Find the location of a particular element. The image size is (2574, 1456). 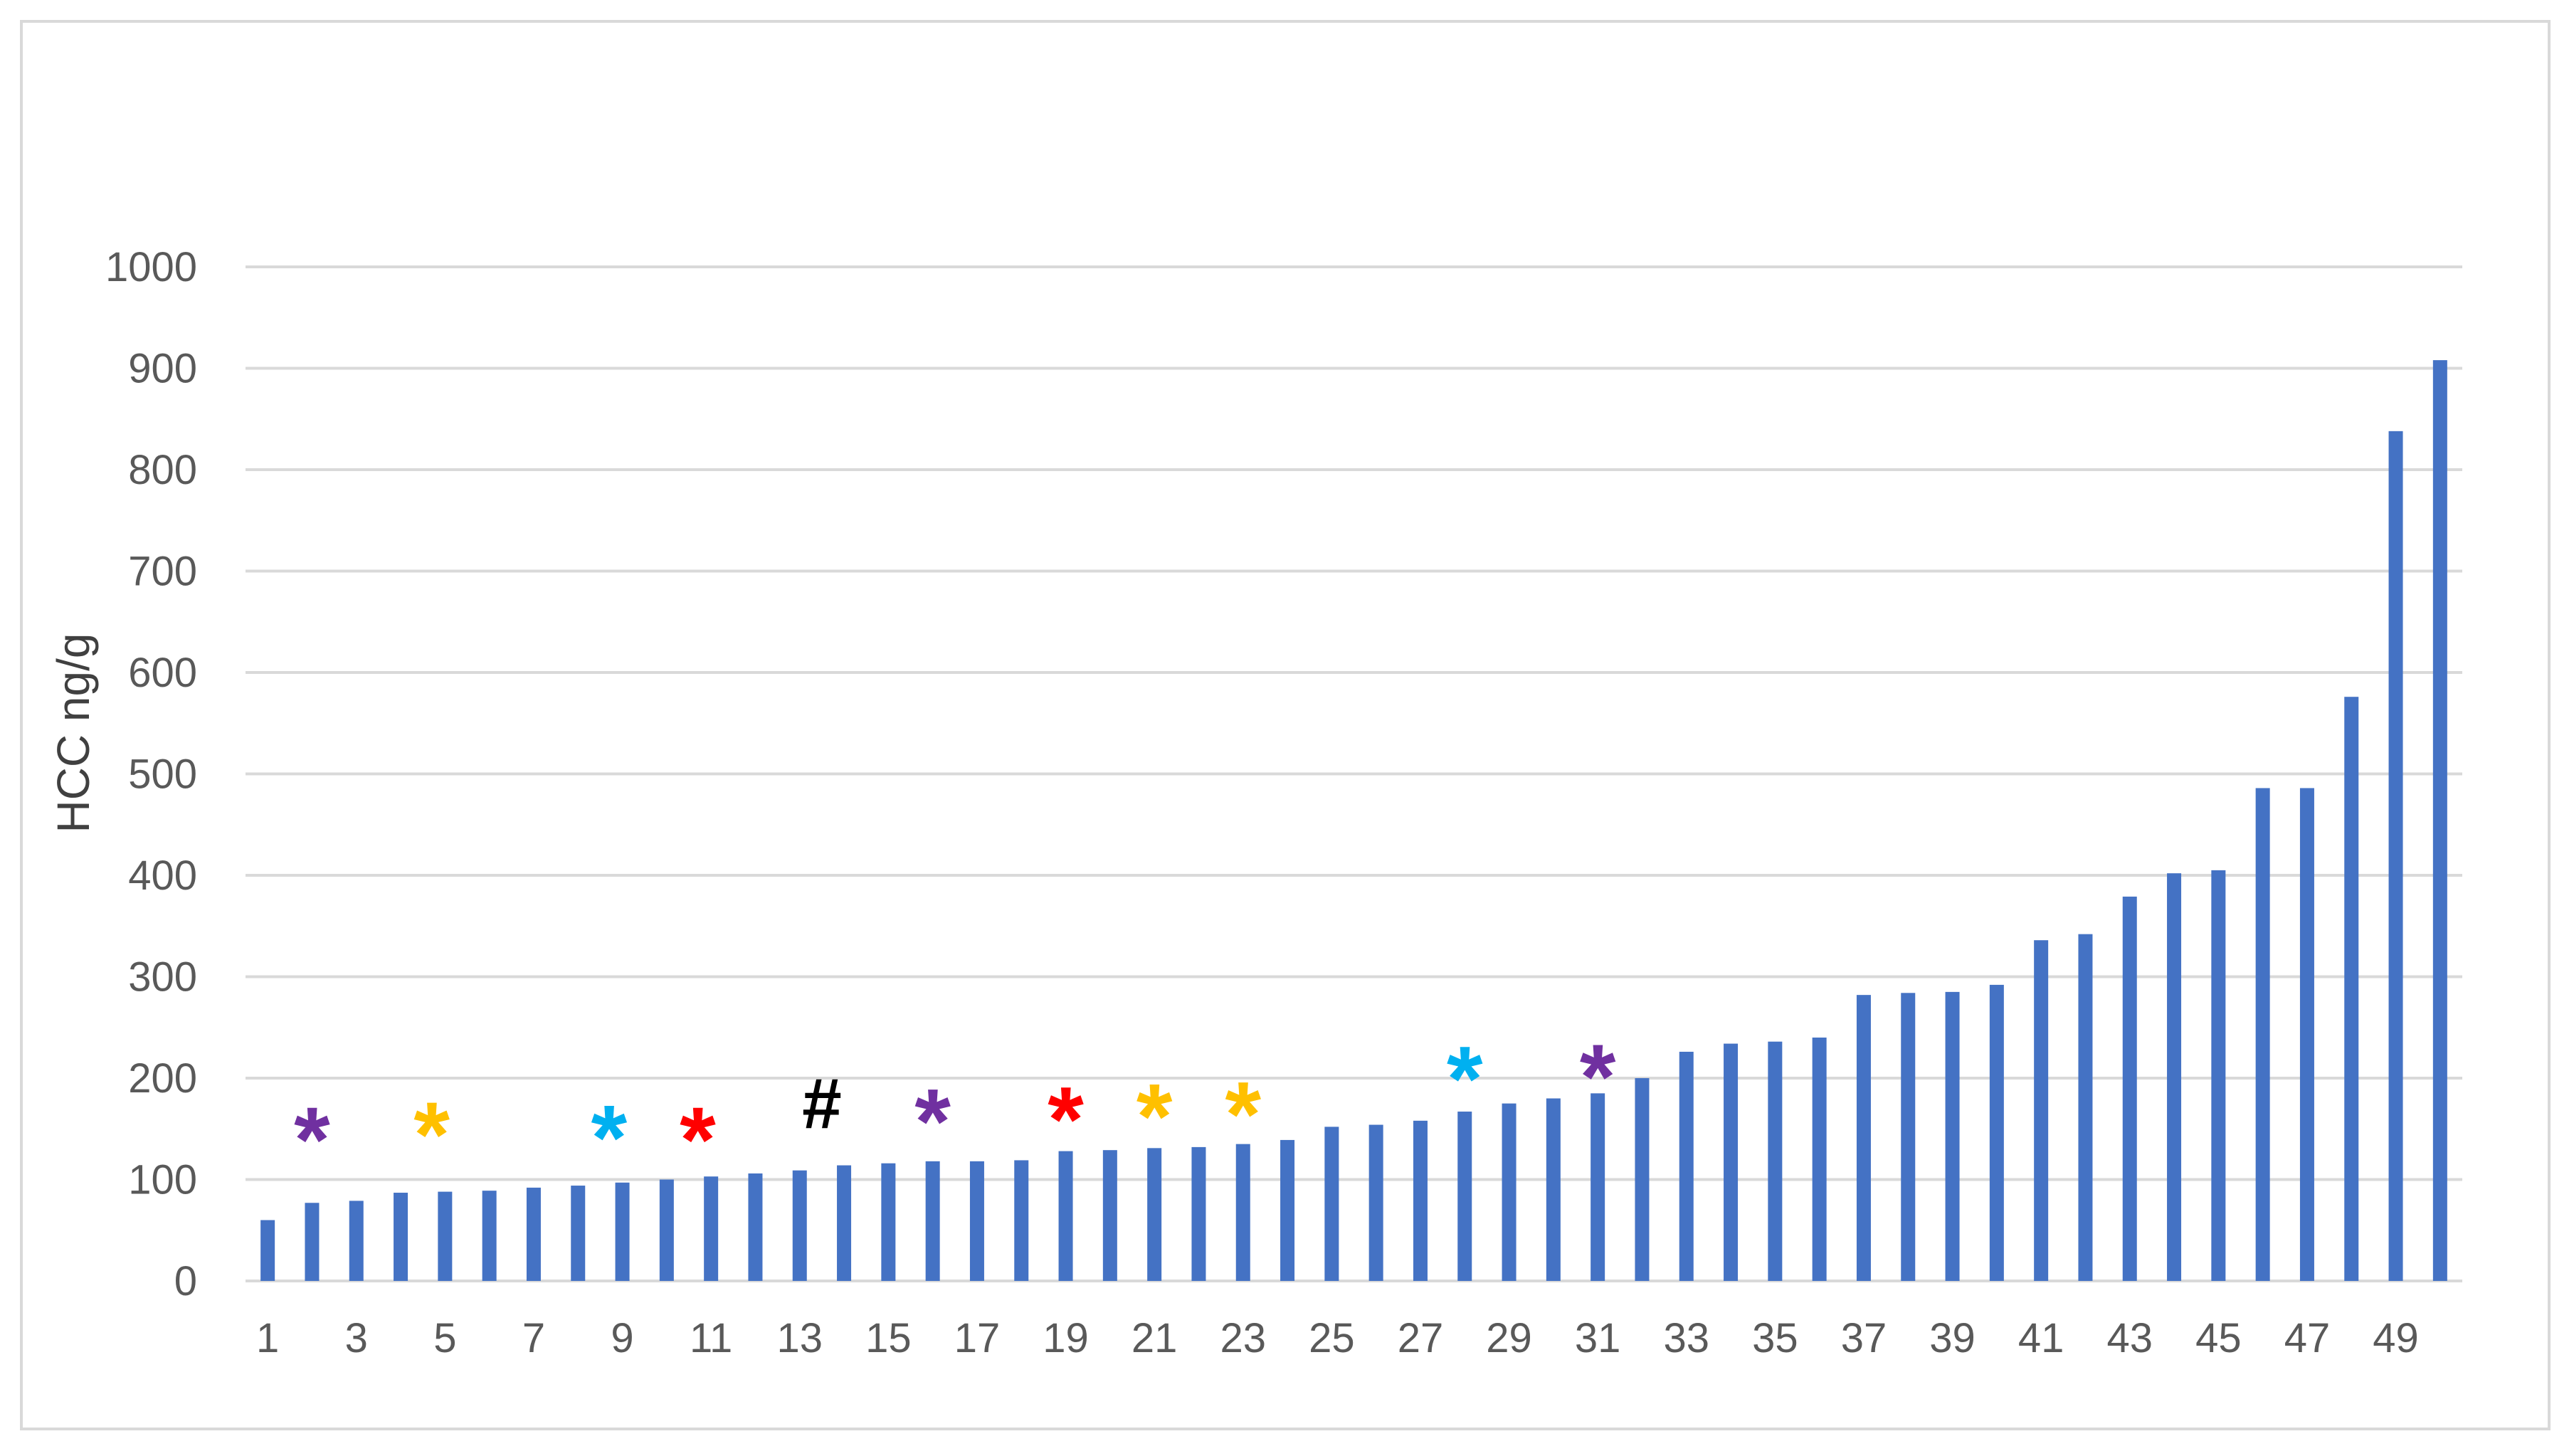

y-tick-labels: 0 100 200 300 400 500 600 700 800 900 1000 is located at coordinates (151, 774).